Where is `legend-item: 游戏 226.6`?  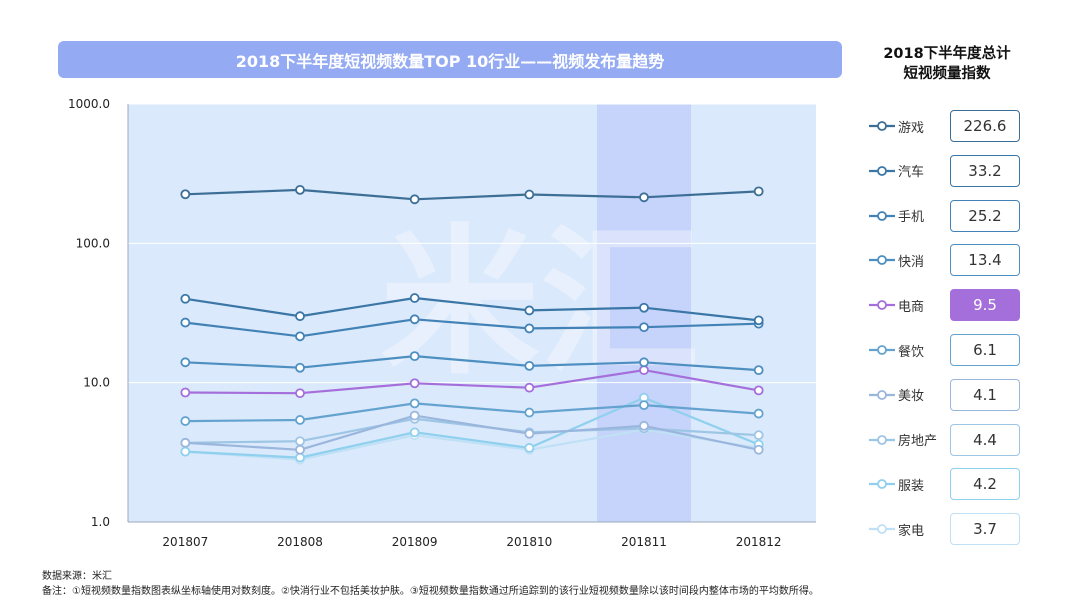
legend-item: 游戏 226.6 is located at coordinates (944, 126).